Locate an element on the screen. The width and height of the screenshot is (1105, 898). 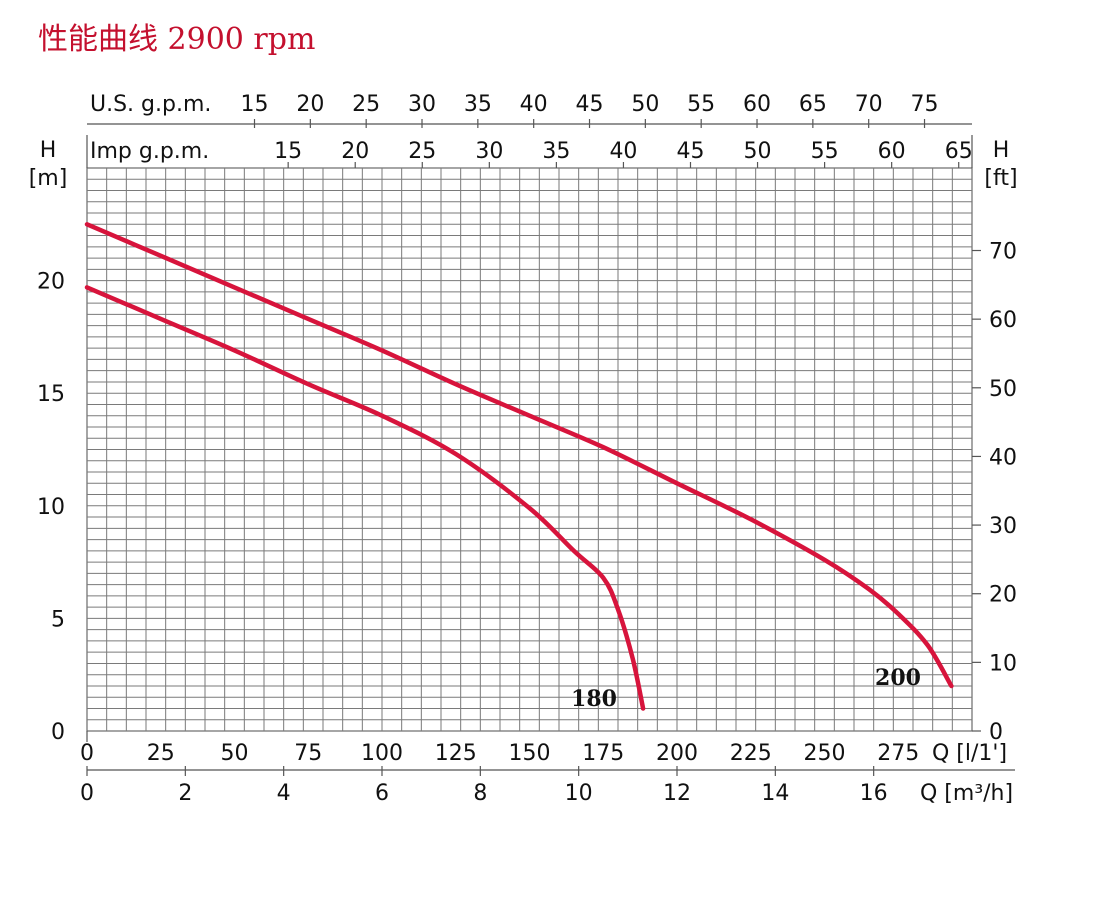
chart-title: 性能曲线 2900 rpm is located at coordinates (177, 39).